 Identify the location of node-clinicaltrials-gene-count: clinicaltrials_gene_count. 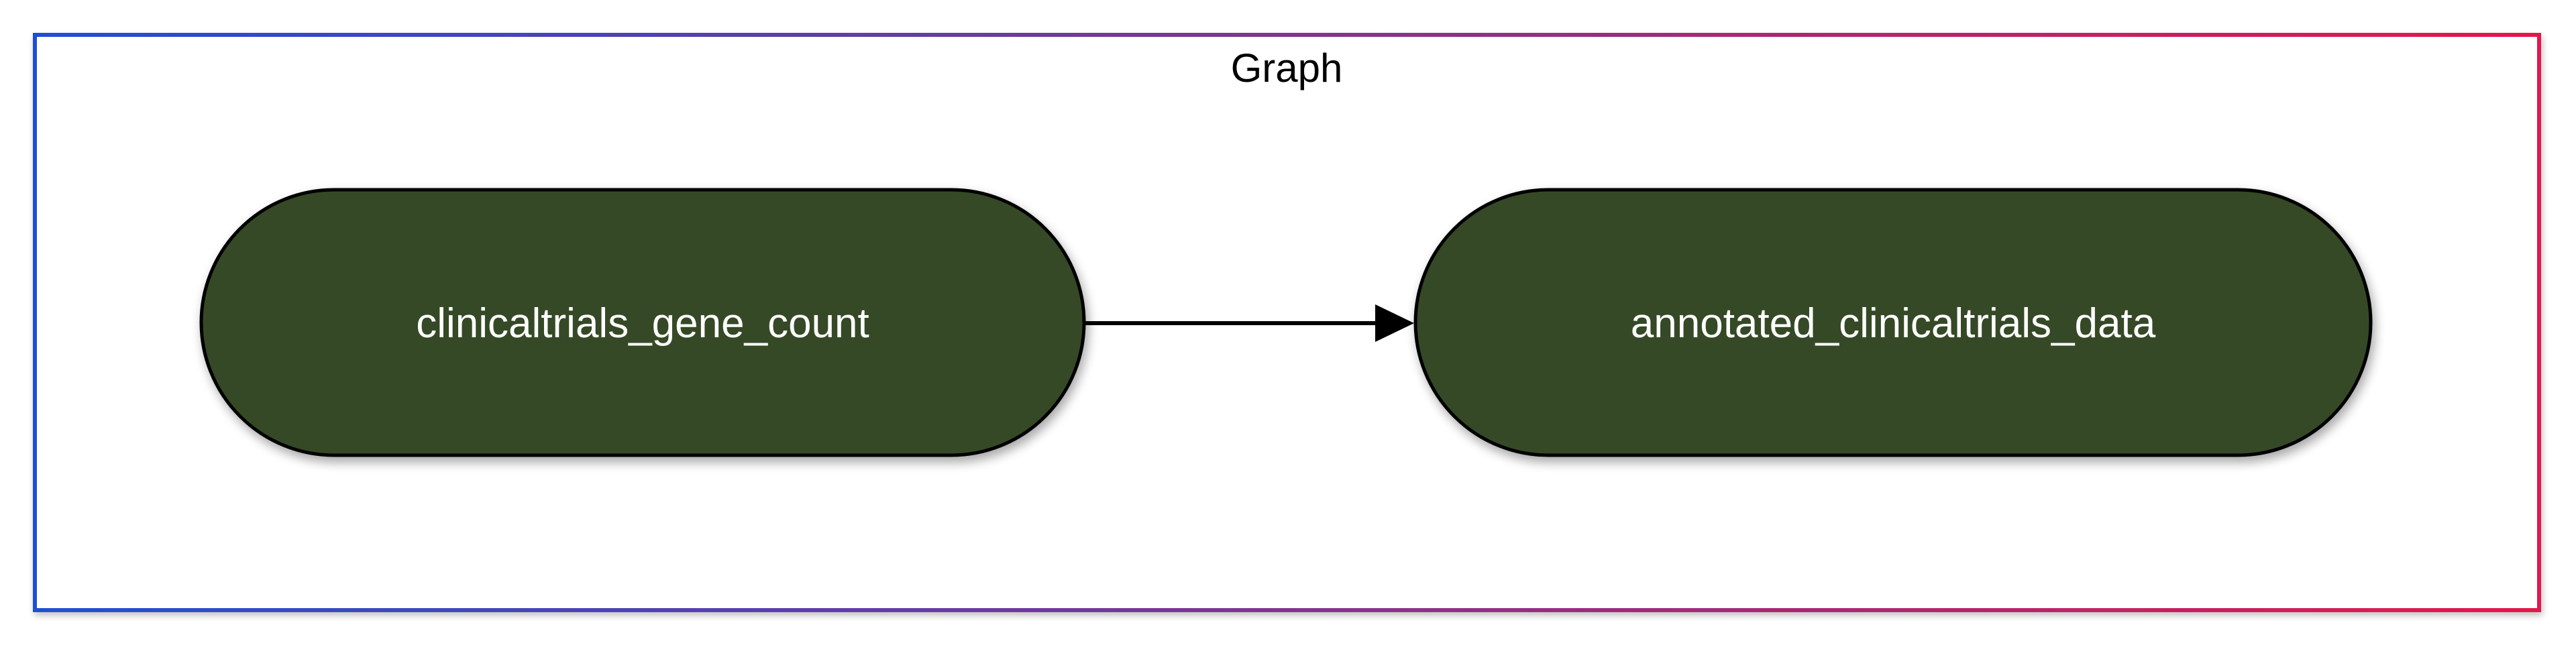
(642, 322).